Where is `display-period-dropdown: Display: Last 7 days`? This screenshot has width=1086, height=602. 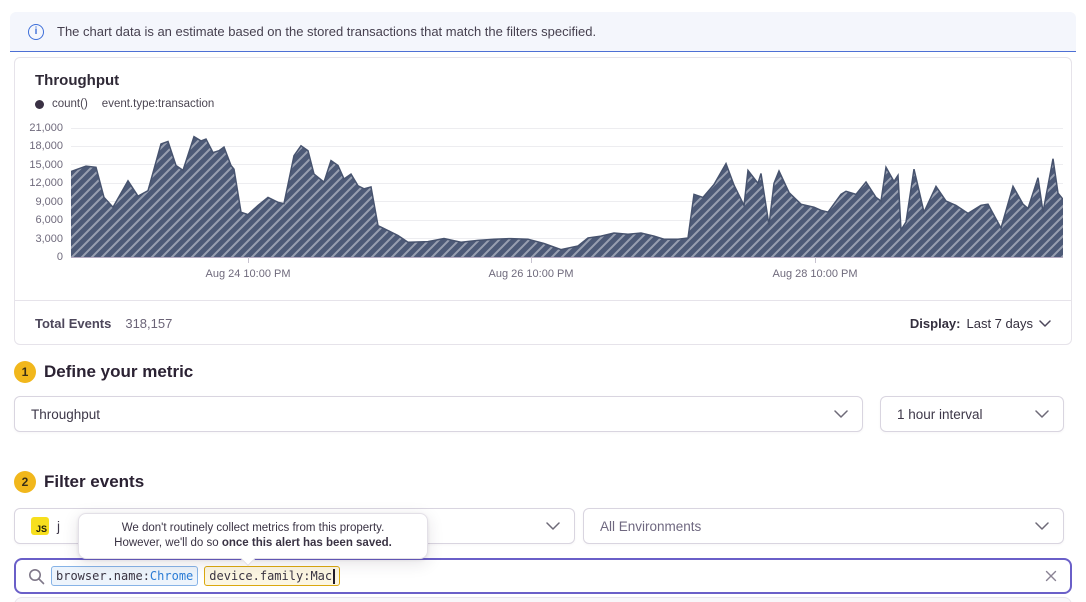 display-period-dropdown: Display: Last 7 days is located at coordinates (980, 323).